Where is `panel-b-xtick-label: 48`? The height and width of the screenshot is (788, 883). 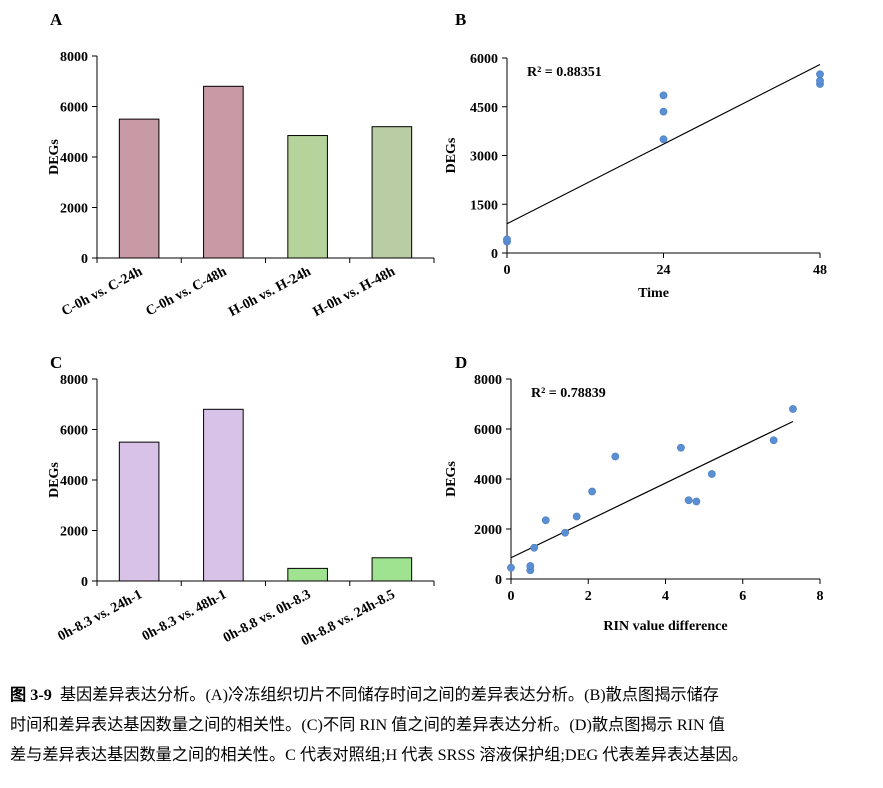 panel-b-xtick-label: 48 is located at coordinates (820, 270).